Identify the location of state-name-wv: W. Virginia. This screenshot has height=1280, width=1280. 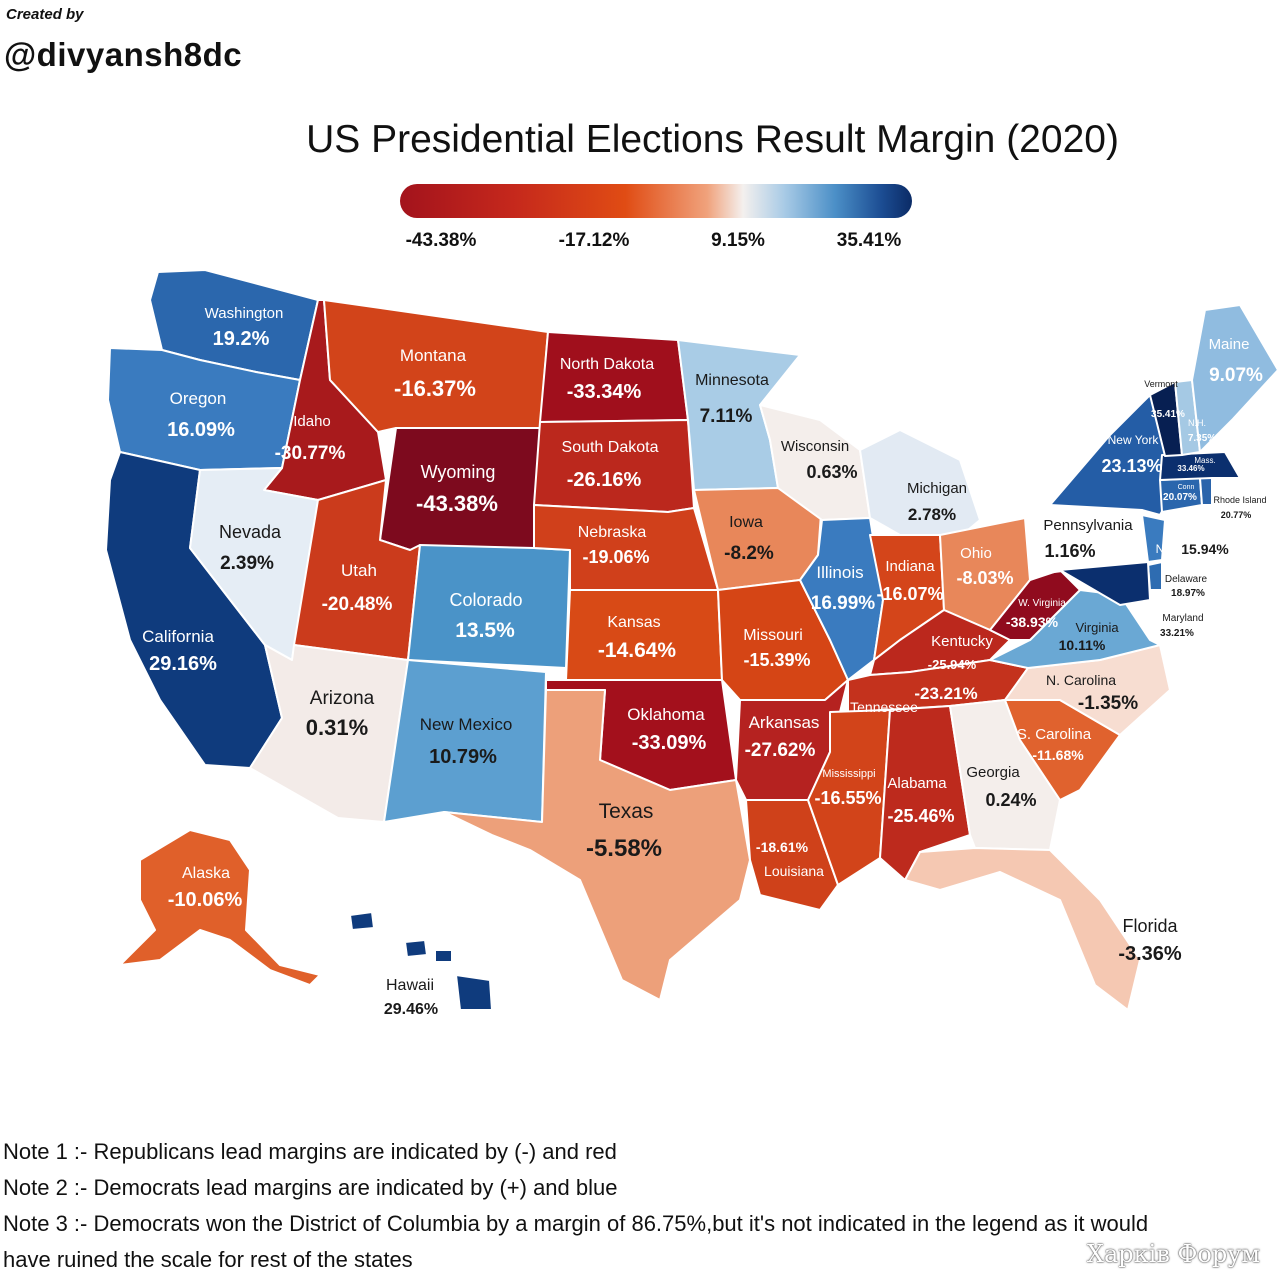
(1042, 603).